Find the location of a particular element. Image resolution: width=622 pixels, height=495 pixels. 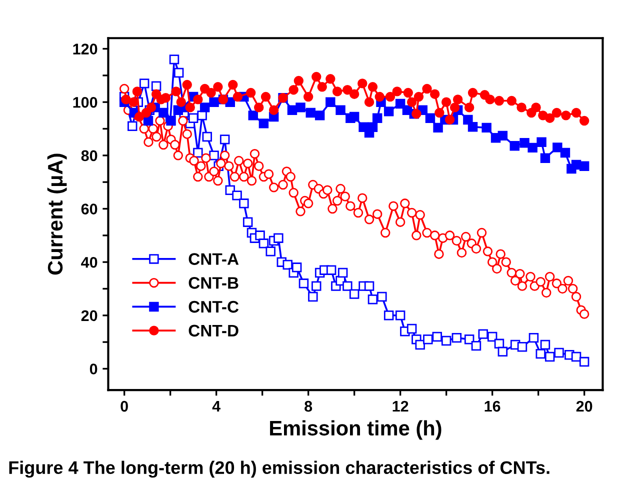

x-tick-label: 20 is located at coordinates (584, 406).